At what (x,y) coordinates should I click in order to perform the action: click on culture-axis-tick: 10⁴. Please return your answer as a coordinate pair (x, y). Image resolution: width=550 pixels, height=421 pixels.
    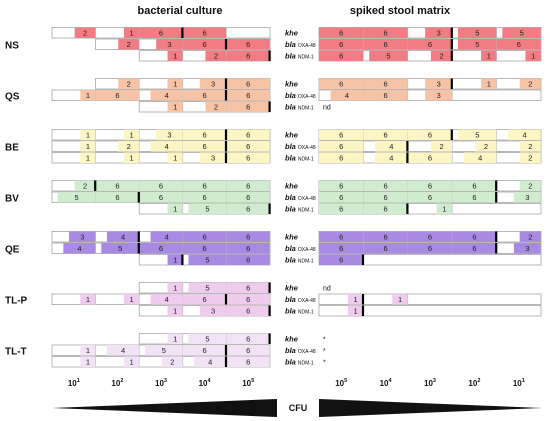
    Looking at the image, I should click on (205, 383).